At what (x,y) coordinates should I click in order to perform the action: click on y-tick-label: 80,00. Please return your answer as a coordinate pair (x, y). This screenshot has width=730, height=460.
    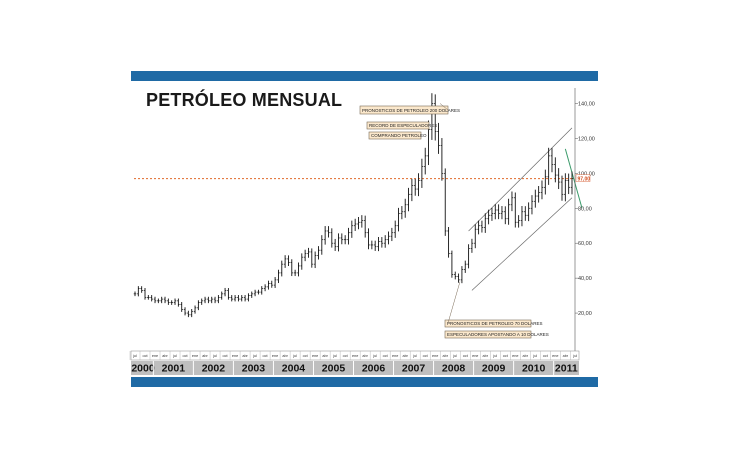
    Looking at the image, I should click on (585, 209).